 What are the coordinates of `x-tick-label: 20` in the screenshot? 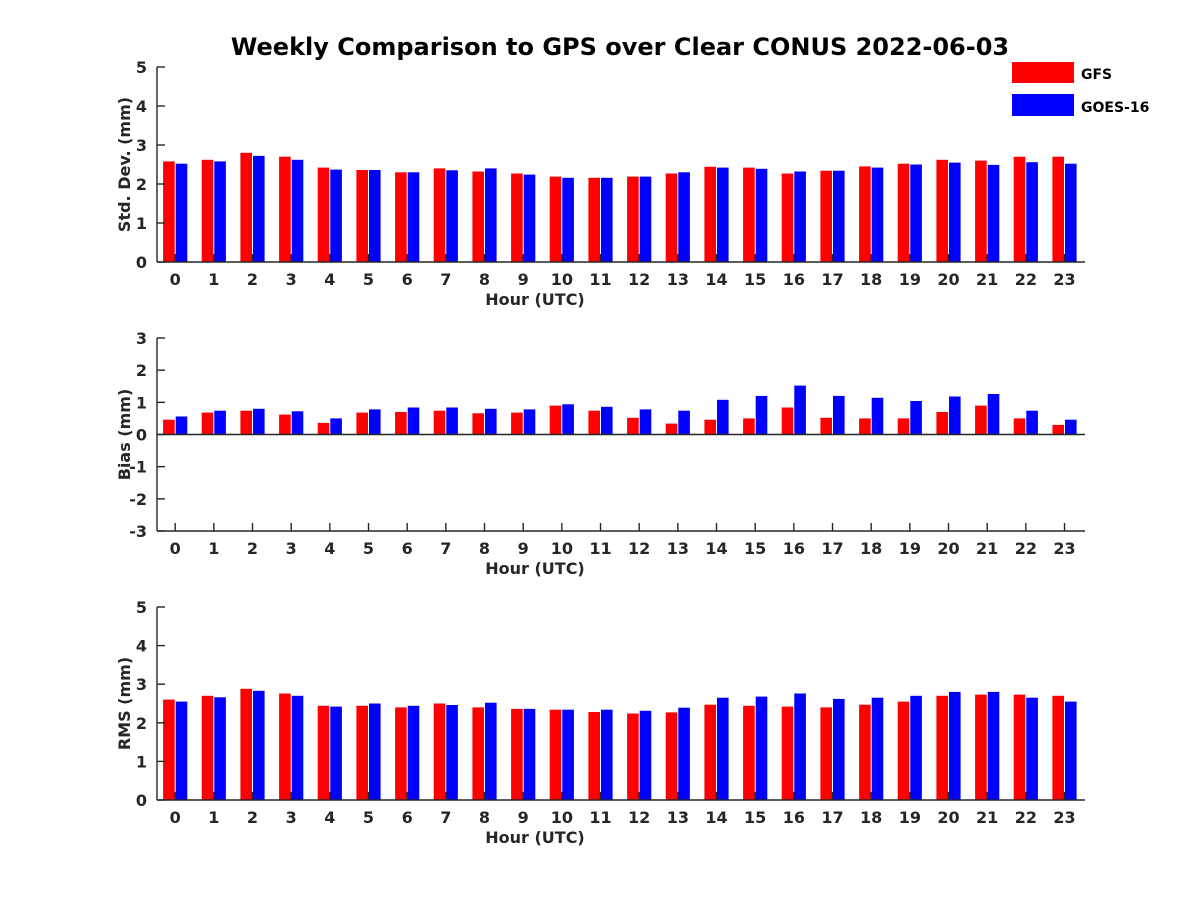 It's located at (948, 279).